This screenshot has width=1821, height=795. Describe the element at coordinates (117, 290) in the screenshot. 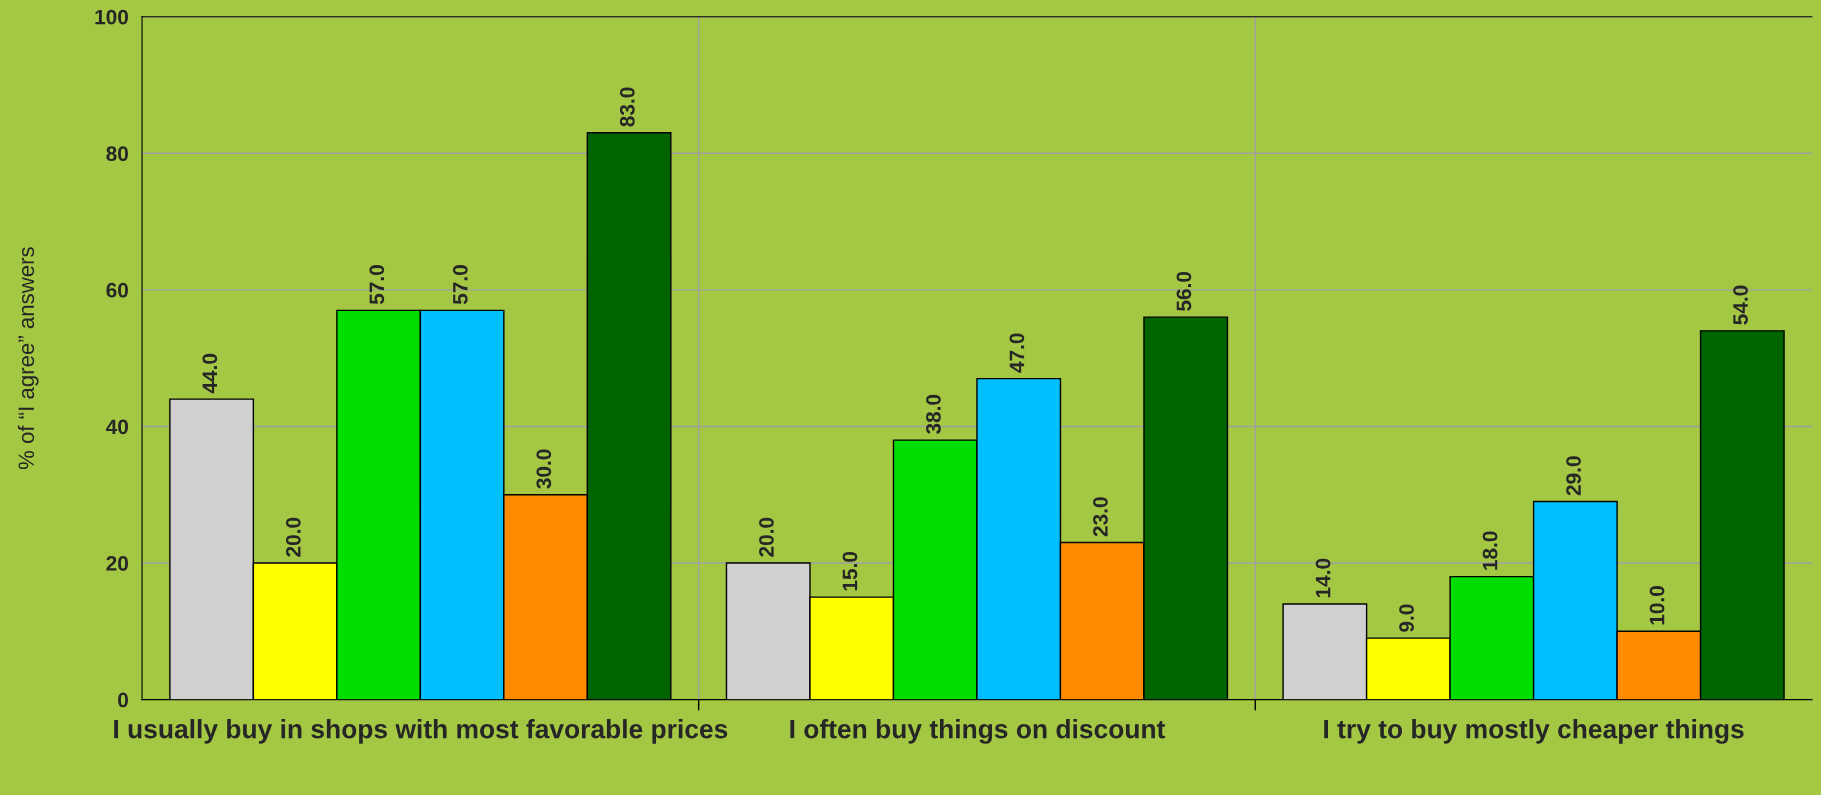

I see `y-tick-label: 60` at that location.